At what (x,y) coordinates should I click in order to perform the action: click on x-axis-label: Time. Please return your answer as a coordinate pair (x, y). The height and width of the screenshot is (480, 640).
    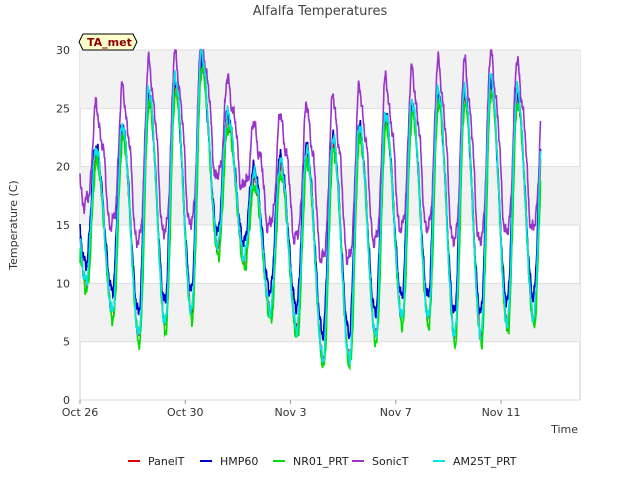
    Looking at the image, I should click on (564, 429).